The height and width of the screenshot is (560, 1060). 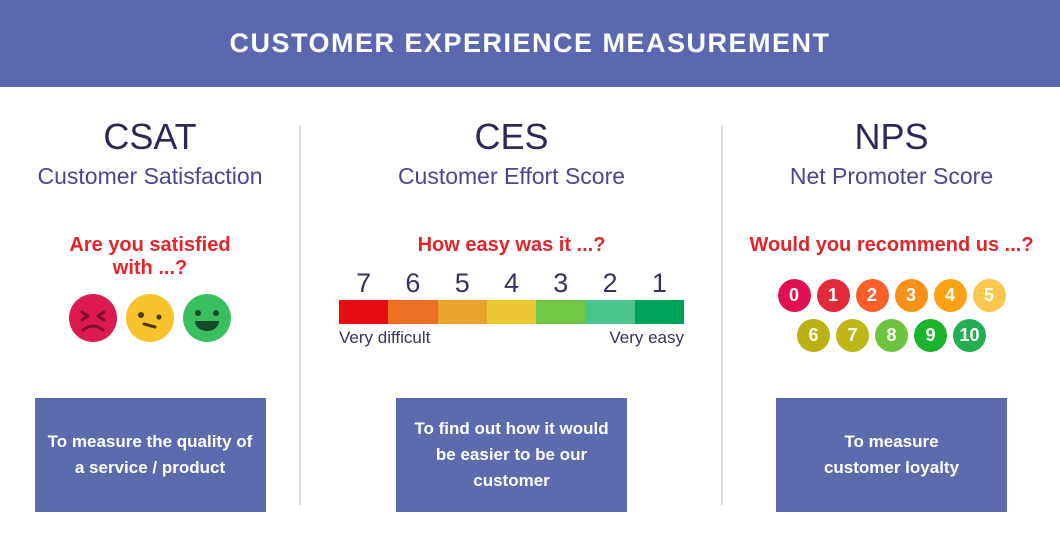 What do you see at coordinates (610, 282) in the screenshot?
I see `ces-scale-number: 2` at bounding box center [610, 282].